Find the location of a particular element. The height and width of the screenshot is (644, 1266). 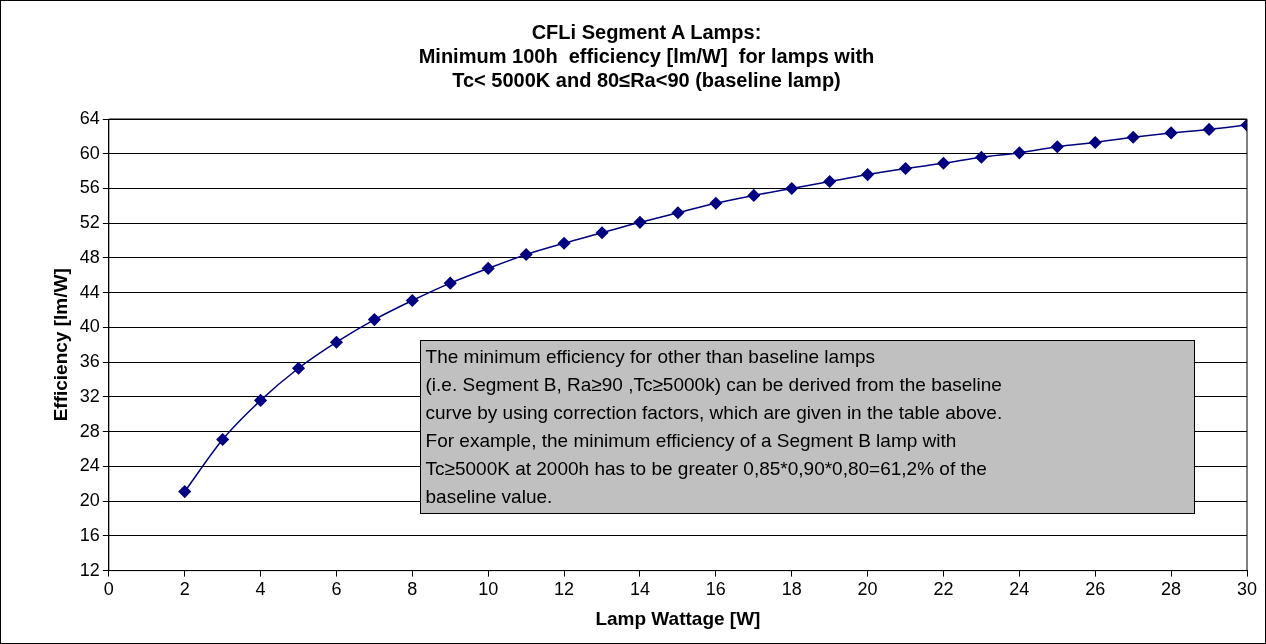

x-tick-label: 14 is located at coordinates (639, 589).